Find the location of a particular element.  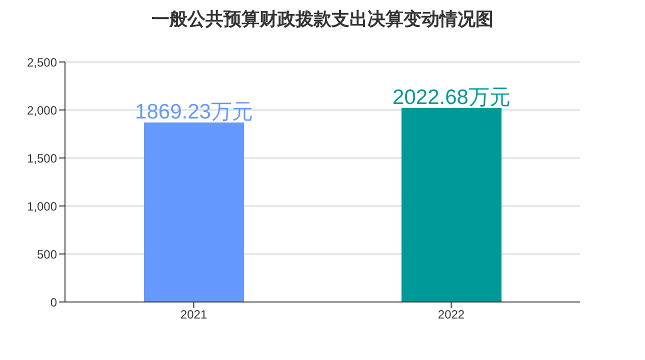

y-tick-label: 2,000 is located at coordinates (42, 110).